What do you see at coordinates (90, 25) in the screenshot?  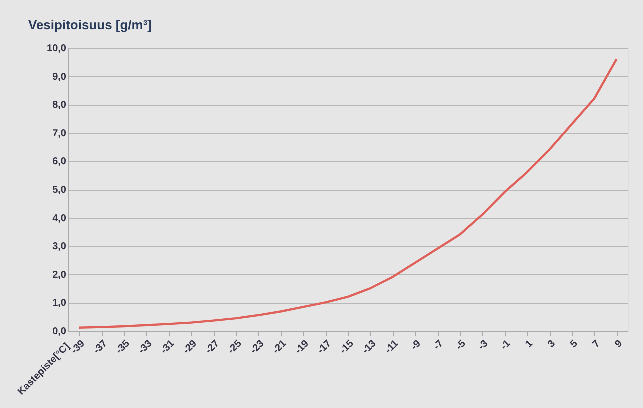 I see `y-axis-title: Vesipitoisuus [g/m³]` at bounding box center [90, 25].